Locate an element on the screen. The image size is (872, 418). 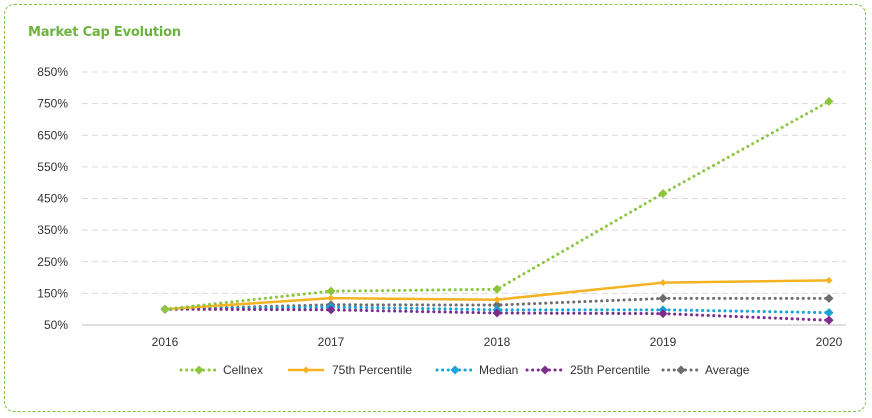
y-tick-label: 50% is located at coordinates (56, 325).